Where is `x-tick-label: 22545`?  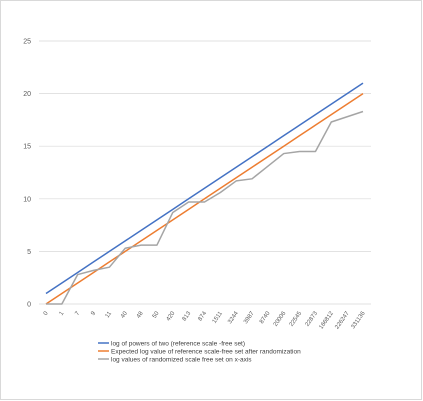 x-tick-label: 22545 is located at coordinates (296, 319).